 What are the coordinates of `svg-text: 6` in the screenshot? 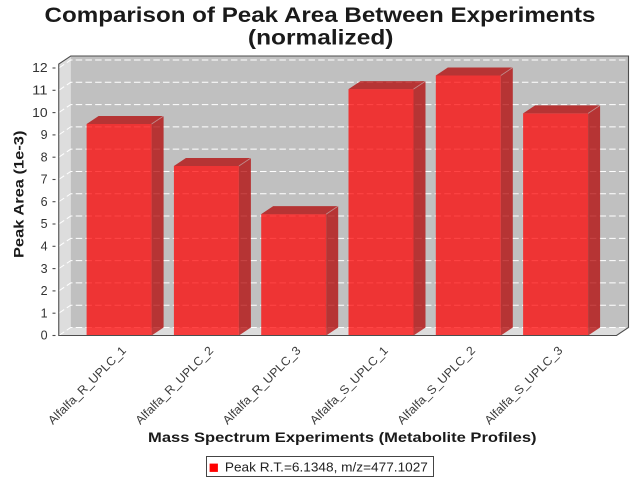 It's located at (44, 202).